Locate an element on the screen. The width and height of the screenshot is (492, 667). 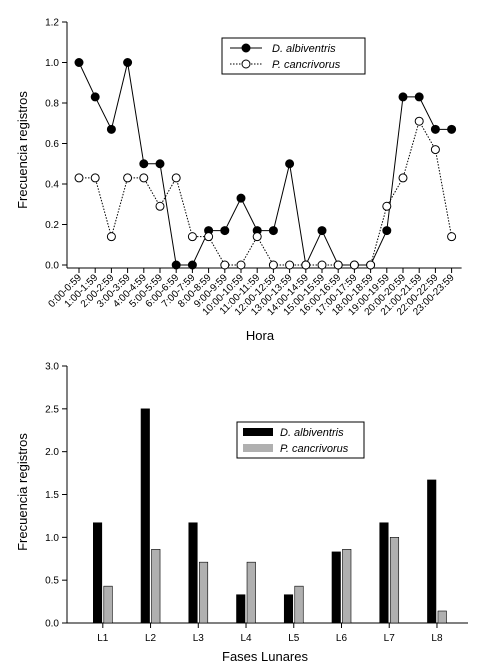
y-tick-label: 2.0 is located at coordinates (52, 452).